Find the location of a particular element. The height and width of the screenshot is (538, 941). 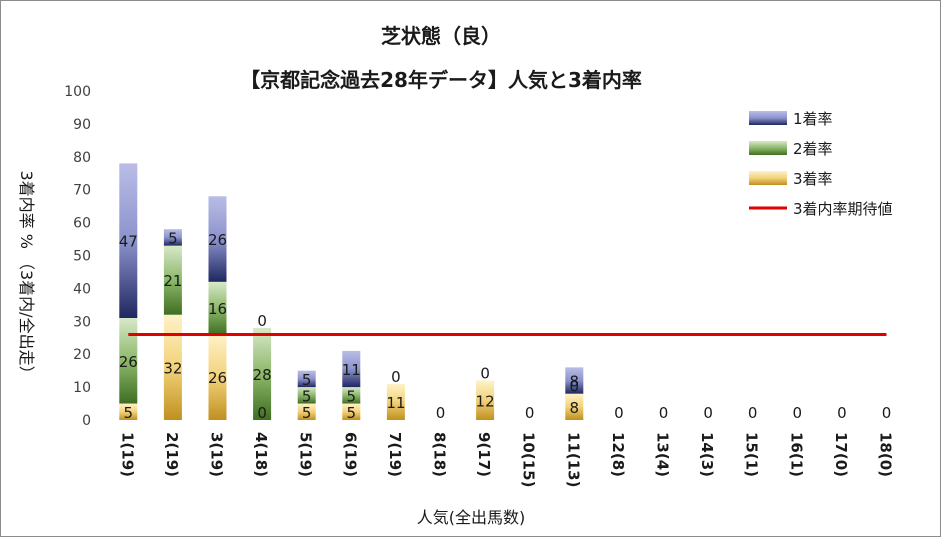

legend-swatch-3rd is located at coordinates (768, 178).